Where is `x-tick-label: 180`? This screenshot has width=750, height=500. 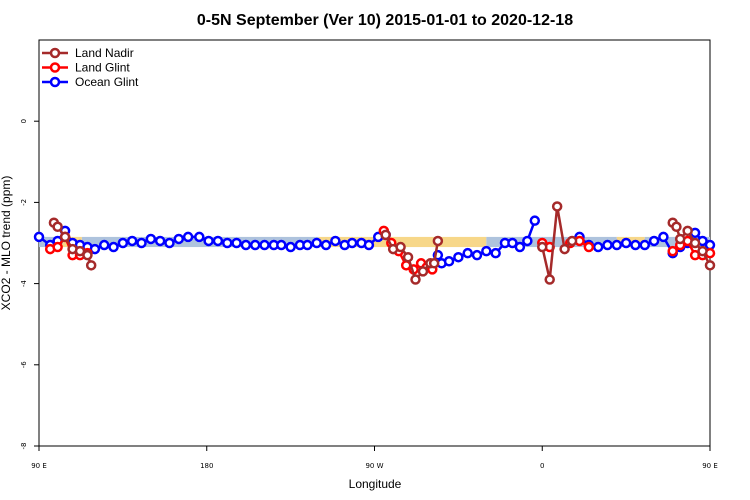
x-tick-label: 180 is located at coordinates (206, 466).